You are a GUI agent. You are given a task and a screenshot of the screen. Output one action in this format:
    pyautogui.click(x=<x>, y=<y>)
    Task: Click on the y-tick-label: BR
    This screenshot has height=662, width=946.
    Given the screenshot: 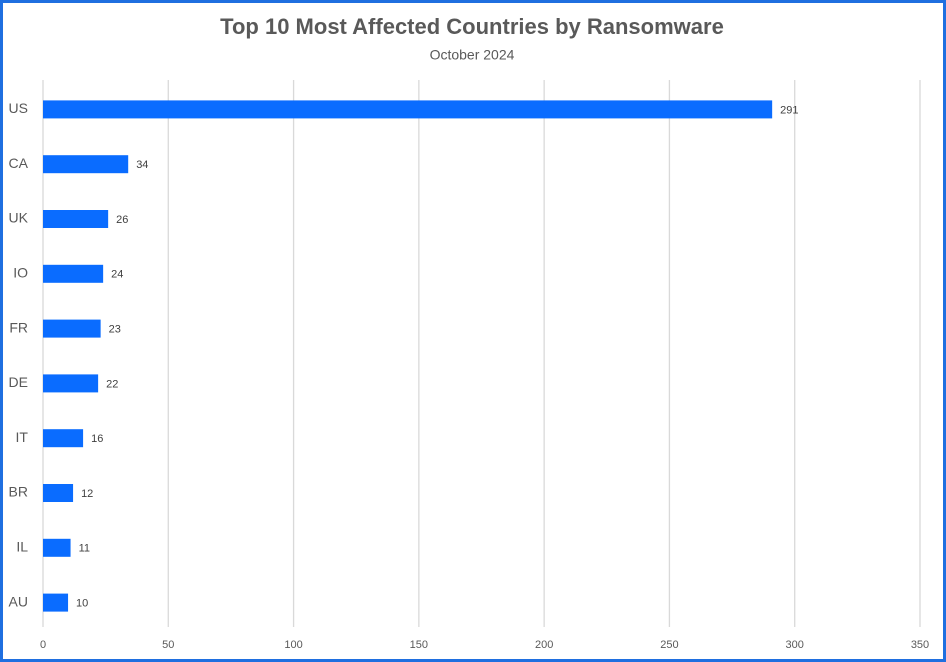 What is the action you would take?
    pyautogui.click(x=18, y=492)
    